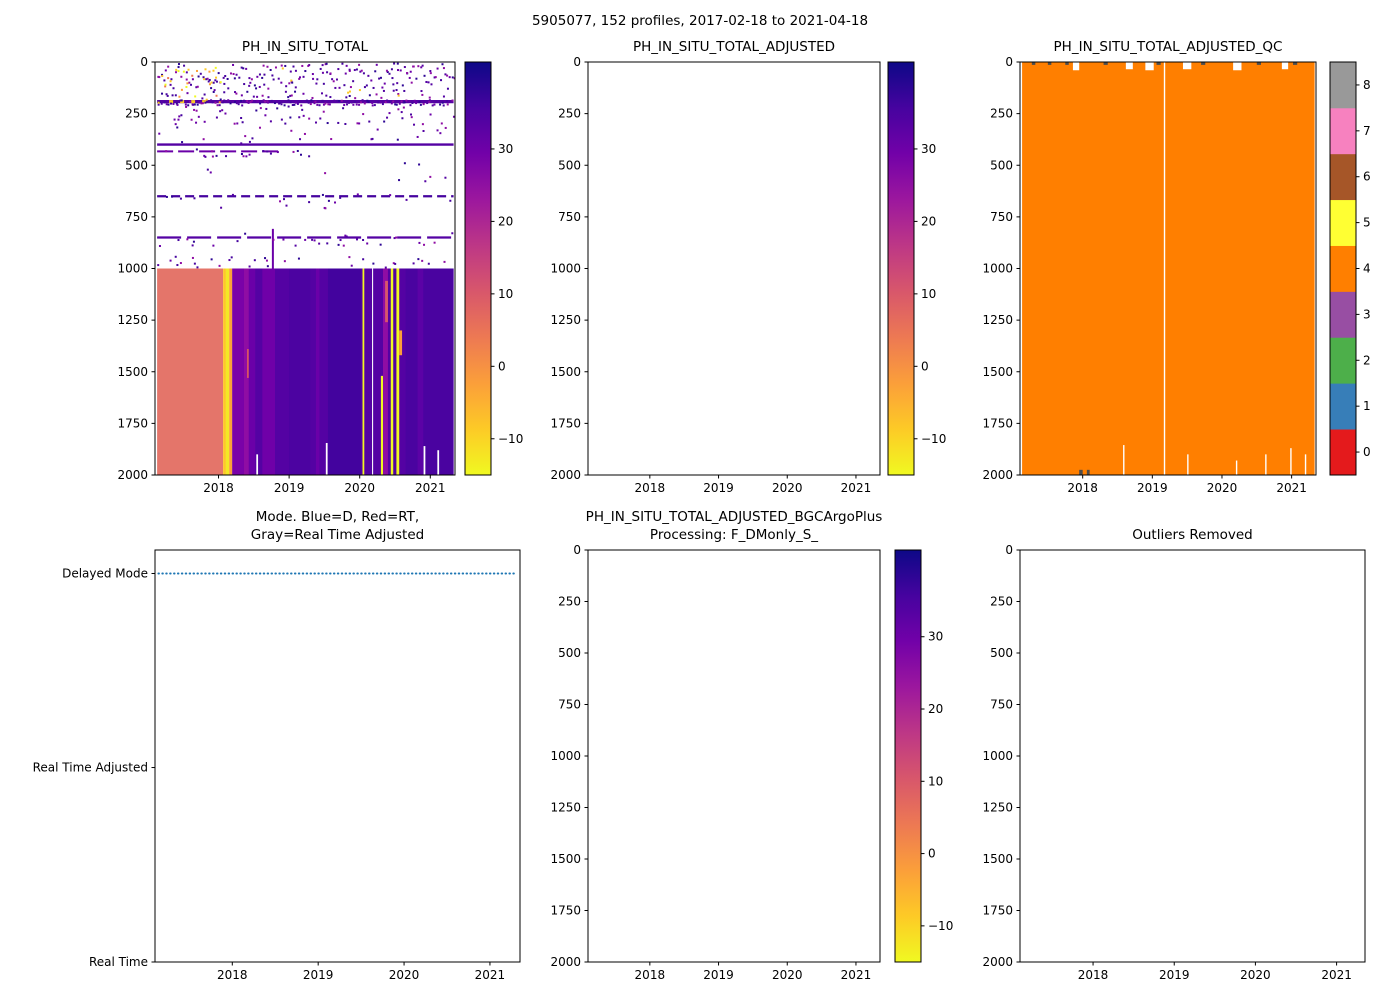 The width and height of the screenshot is (1400, 1000). I want to click on colorbar-tick-label: 2, so click(1367, 360).